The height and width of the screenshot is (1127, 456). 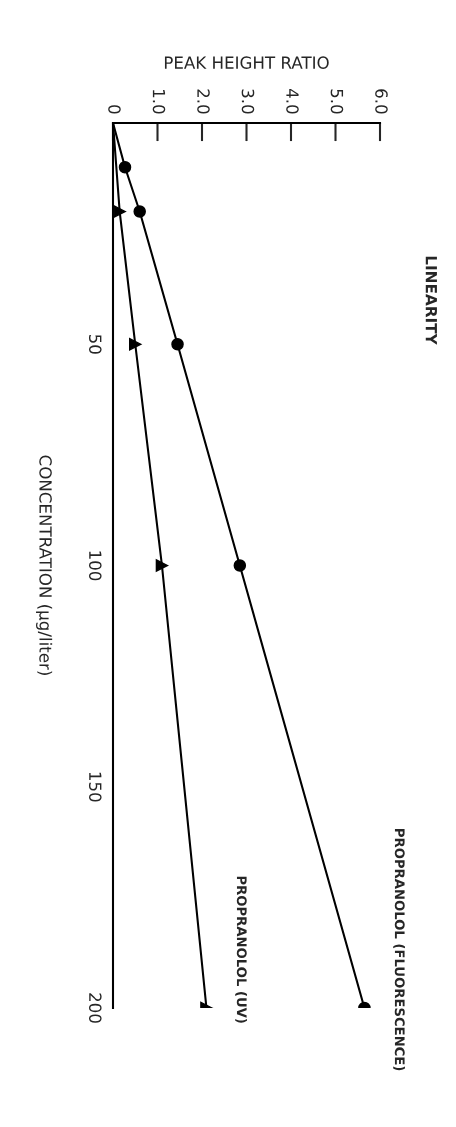 I want to click on text: LINEARITY, so click(x=431, y=300).